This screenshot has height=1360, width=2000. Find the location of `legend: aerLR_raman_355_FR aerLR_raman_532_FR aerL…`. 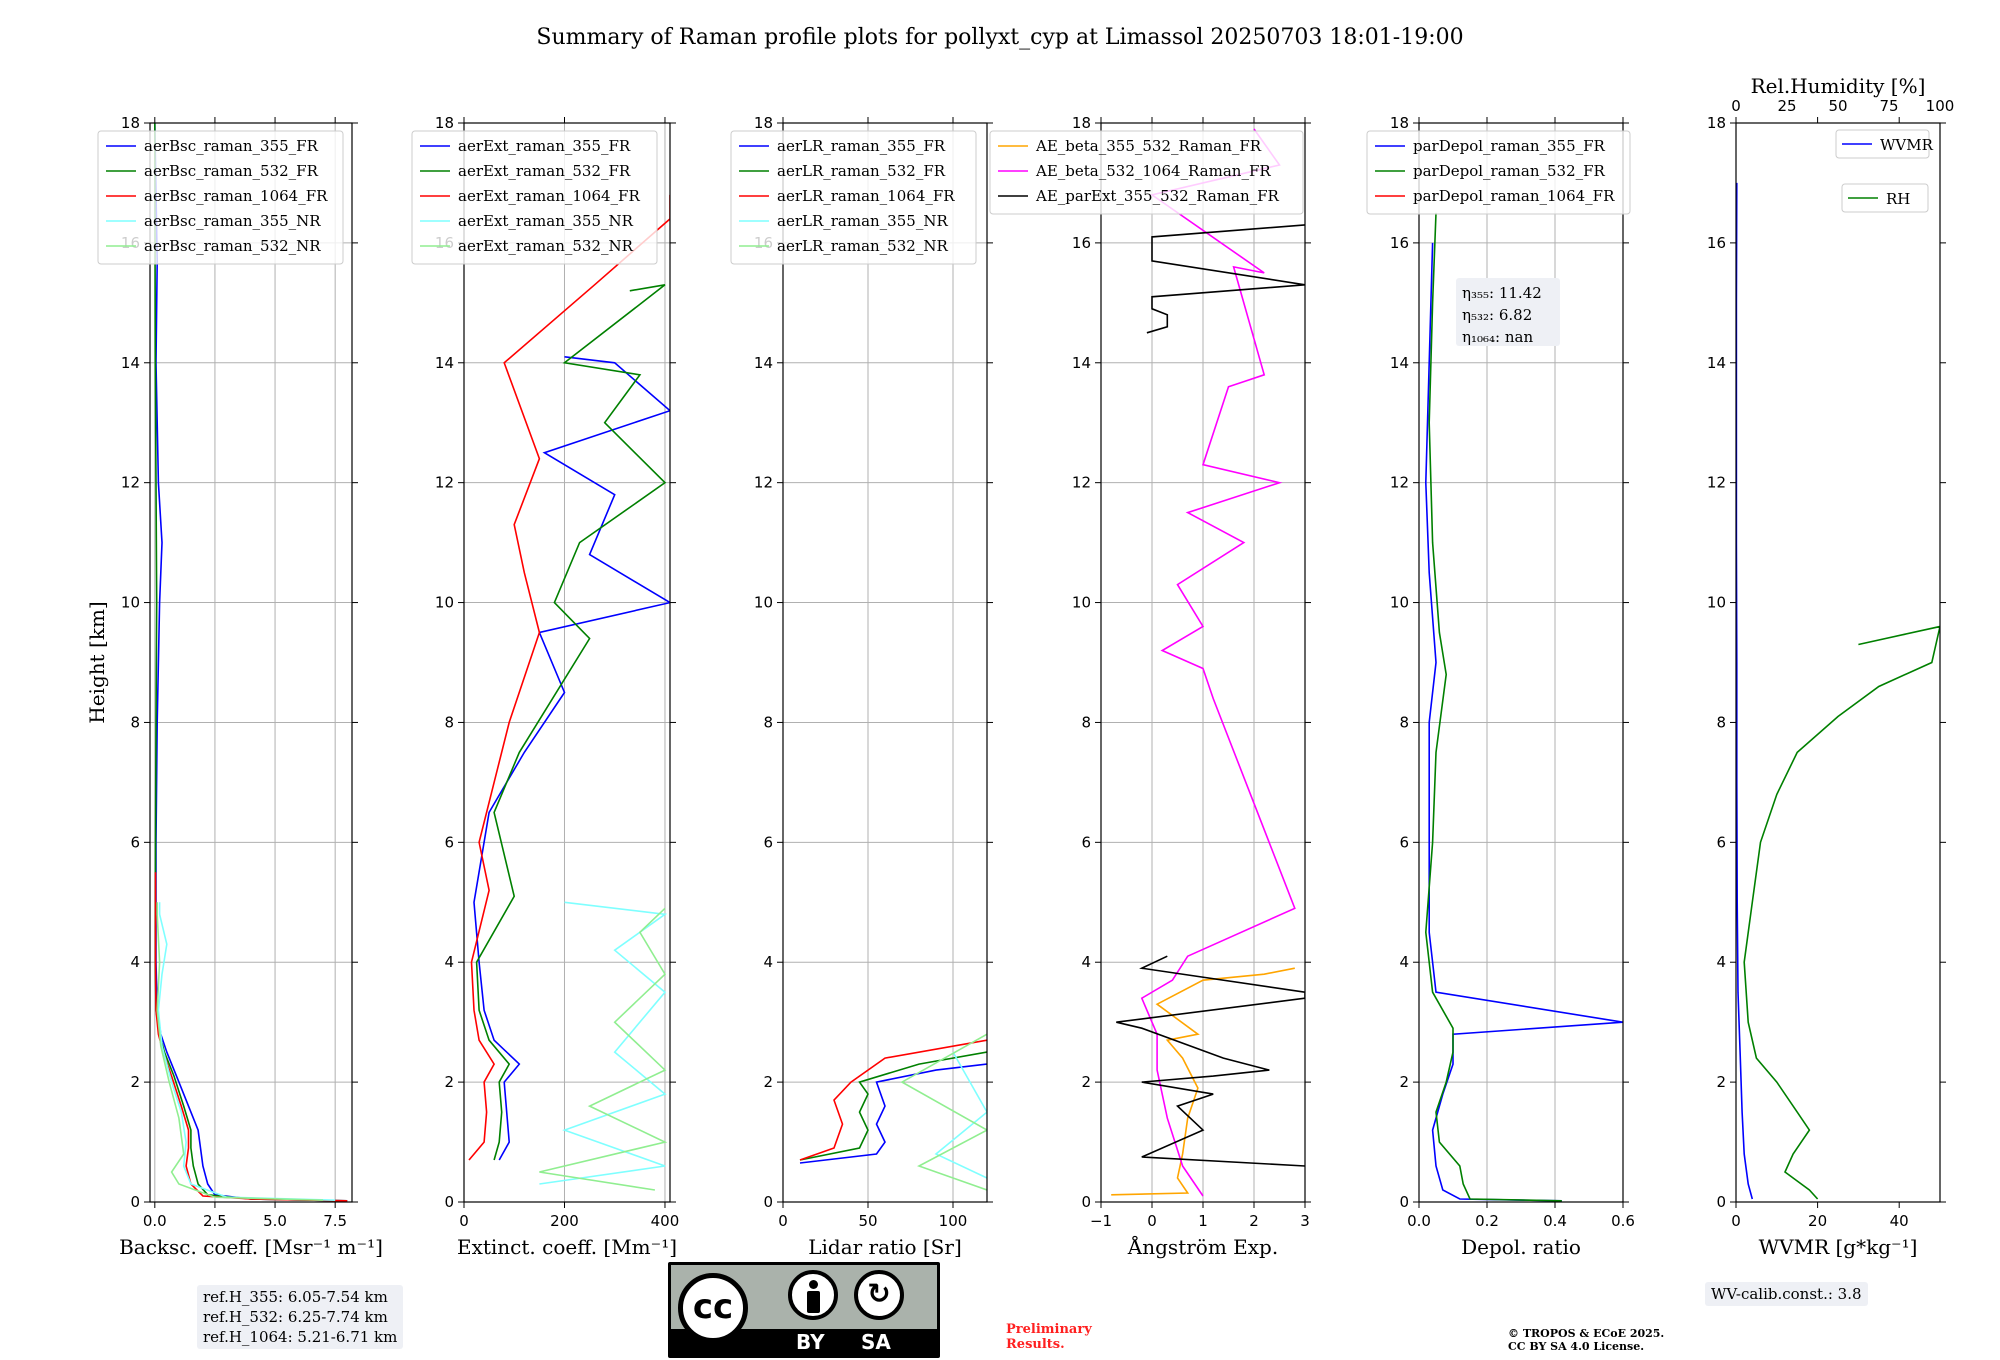

legend: aerLR_raman_355_FR aerLR_raman_532_FR aerL… is located at coordinates (853, 197).